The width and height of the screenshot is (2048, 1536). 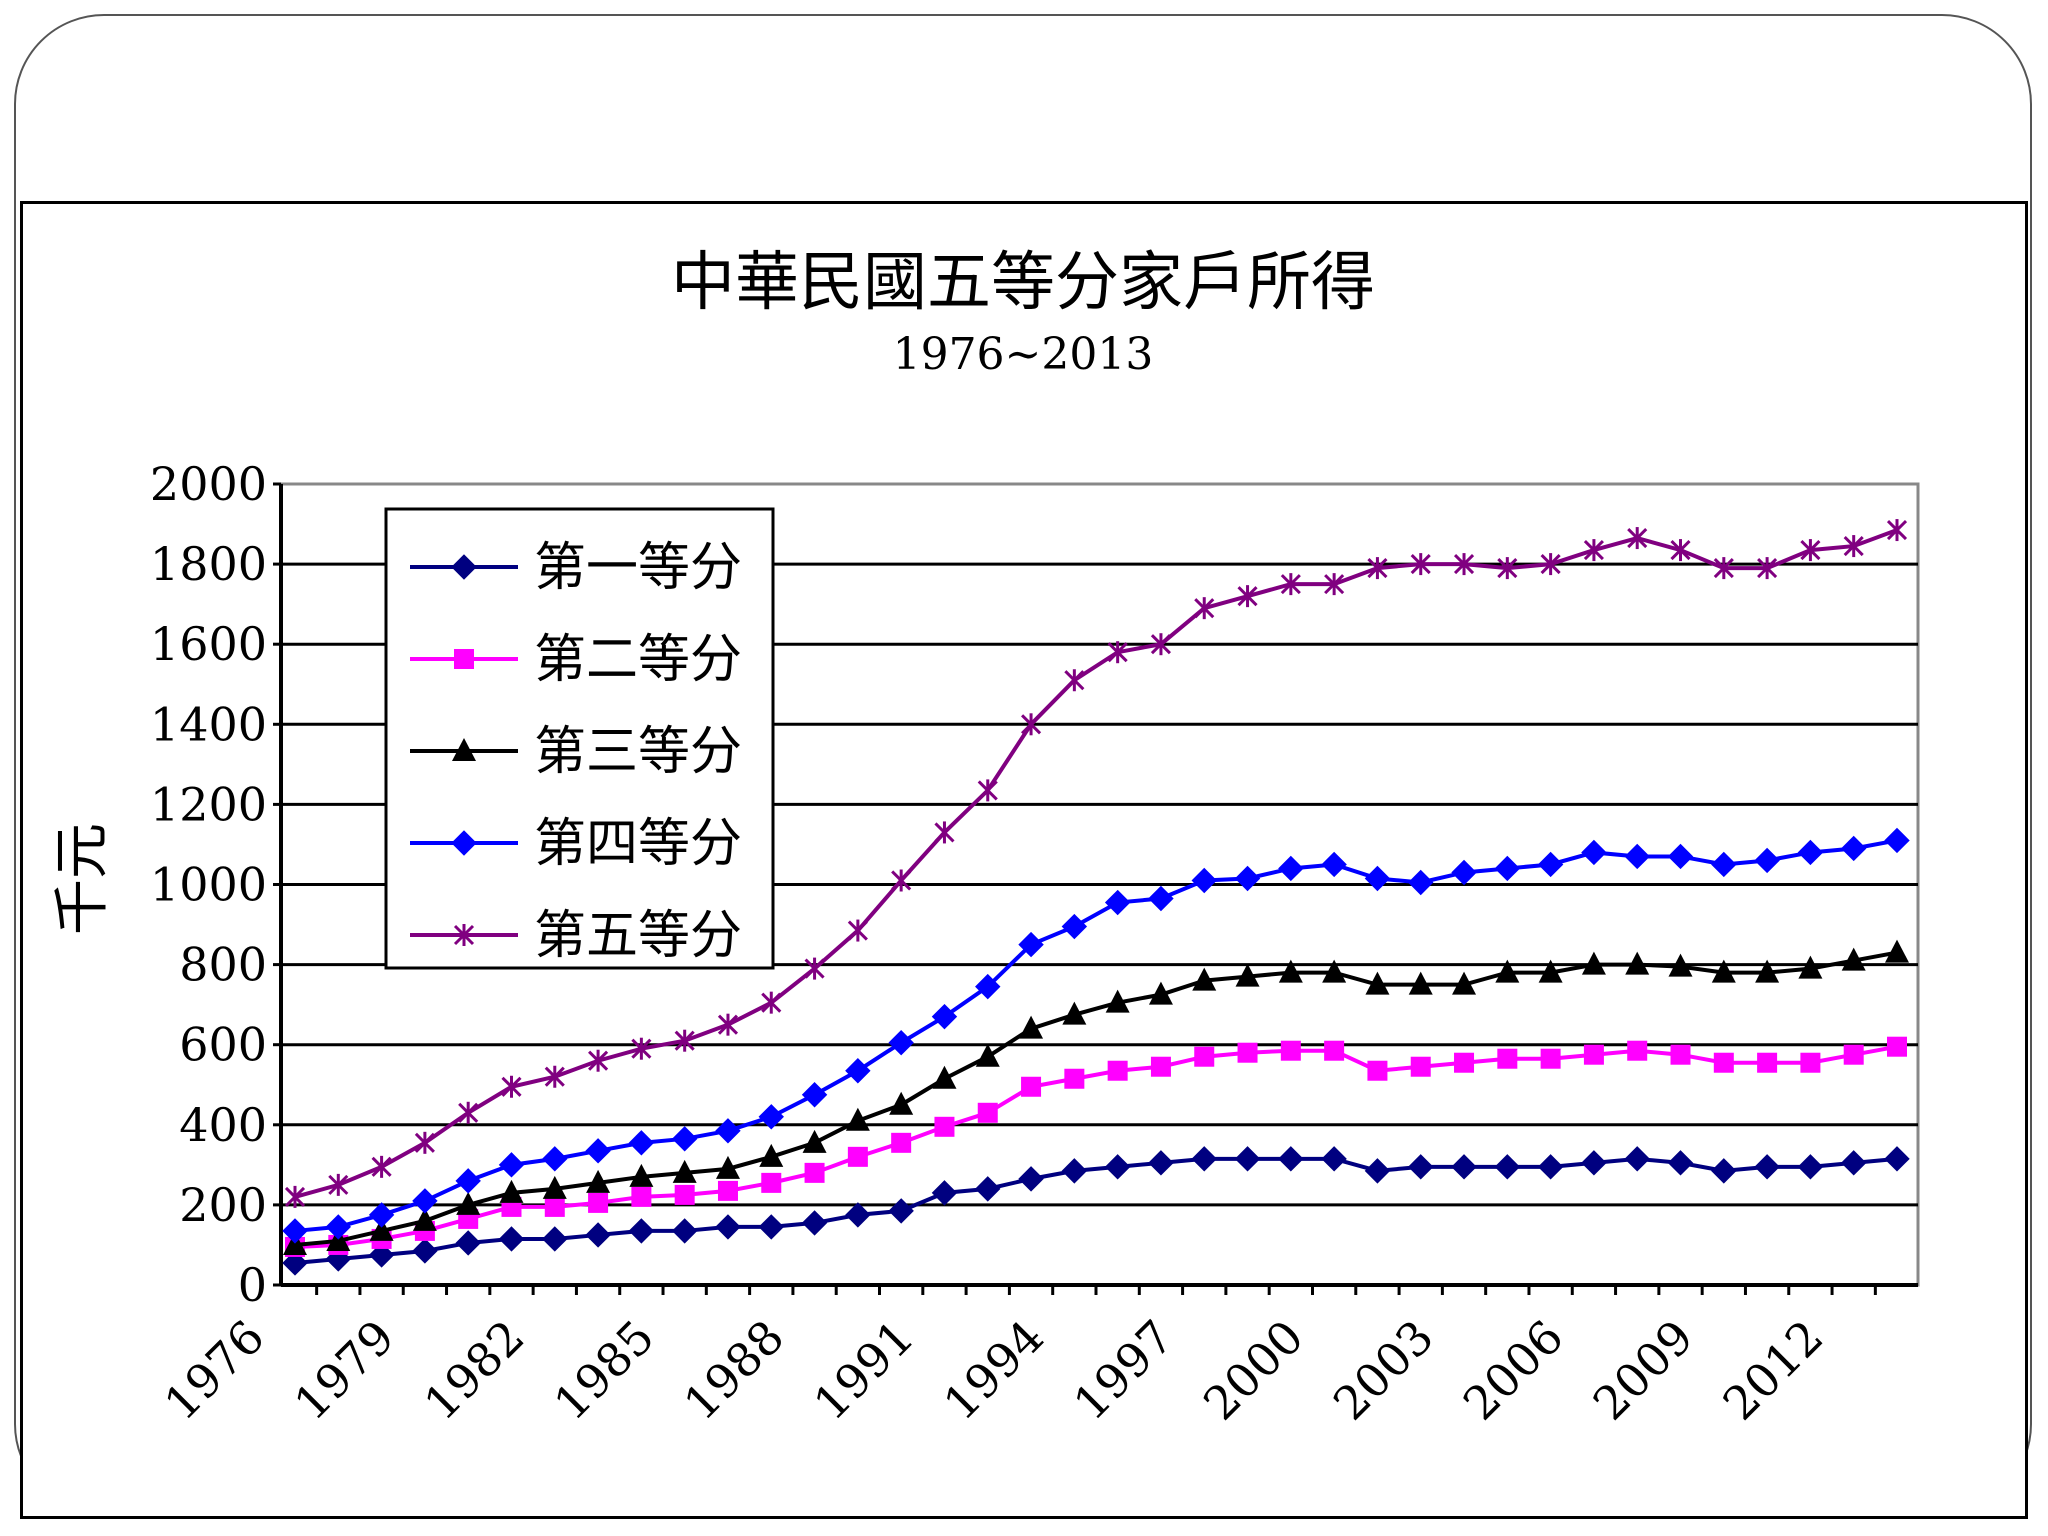 What do you see at coordinates (208, 804) in the screenshot?
I see `y-tick-label: 1200` at bounding box center [208, 804].